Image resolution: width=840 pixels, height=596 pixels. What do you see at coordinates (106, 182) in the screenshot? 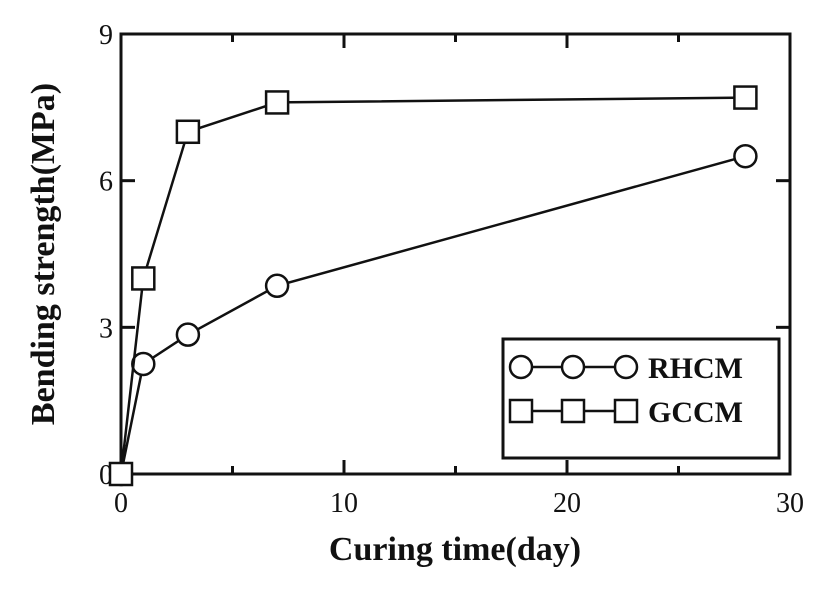
I see `y-tick-label: 6` at bounding box center [106, 182].